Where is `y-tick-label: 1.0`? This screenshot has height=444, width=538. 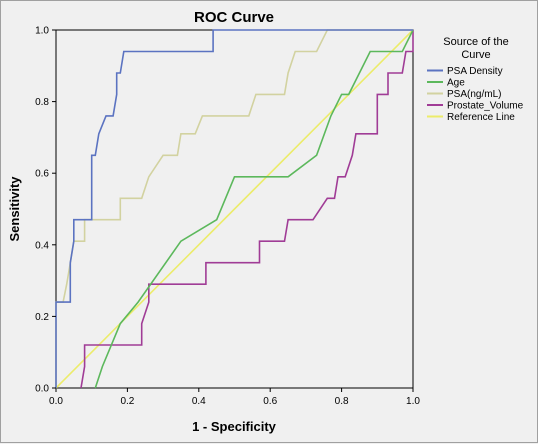 y-tick-label: 1.0 is located at coordinates (42, 31).